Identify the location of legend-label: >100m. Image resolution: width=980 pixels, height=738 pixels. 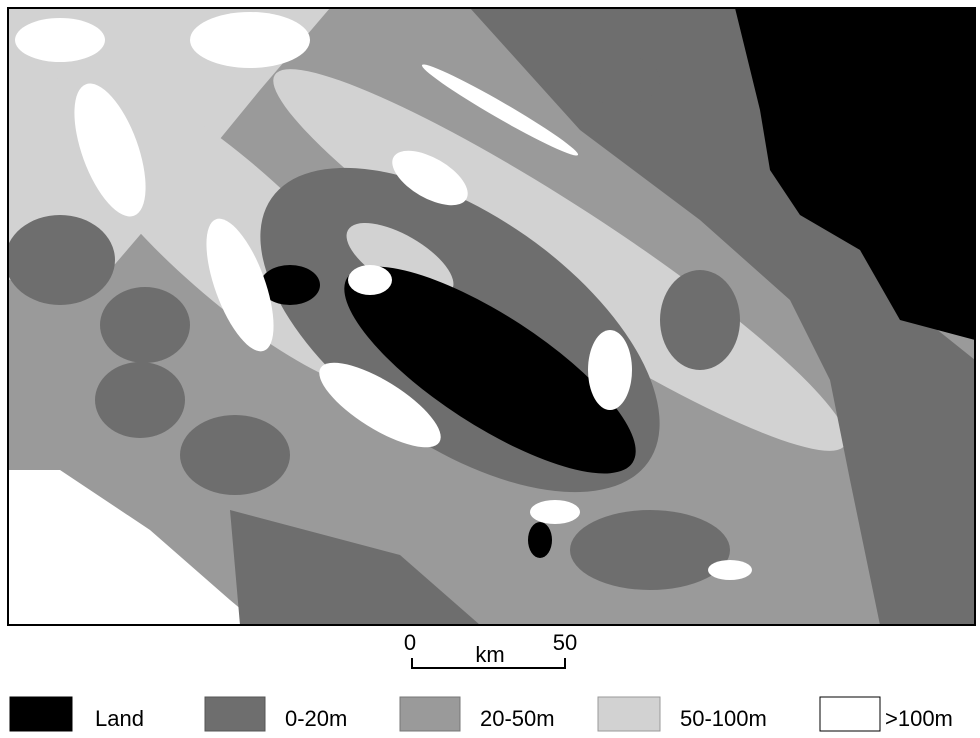
(919, 718).